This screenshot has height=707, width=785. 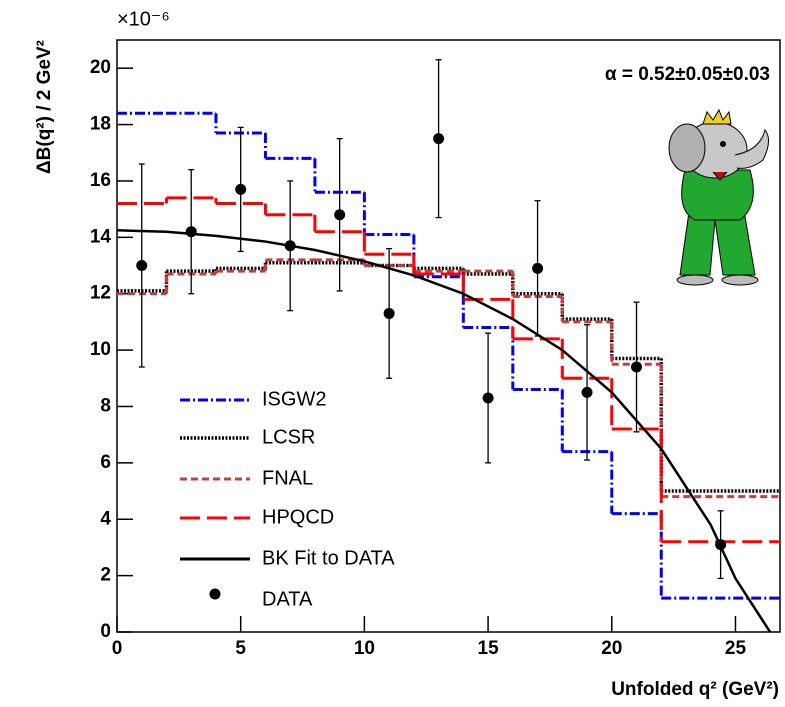 What do you see at coordinates (100, 124) in the screenshot?
I see `y-tick-label: 18` at bounding box center [100, 124].